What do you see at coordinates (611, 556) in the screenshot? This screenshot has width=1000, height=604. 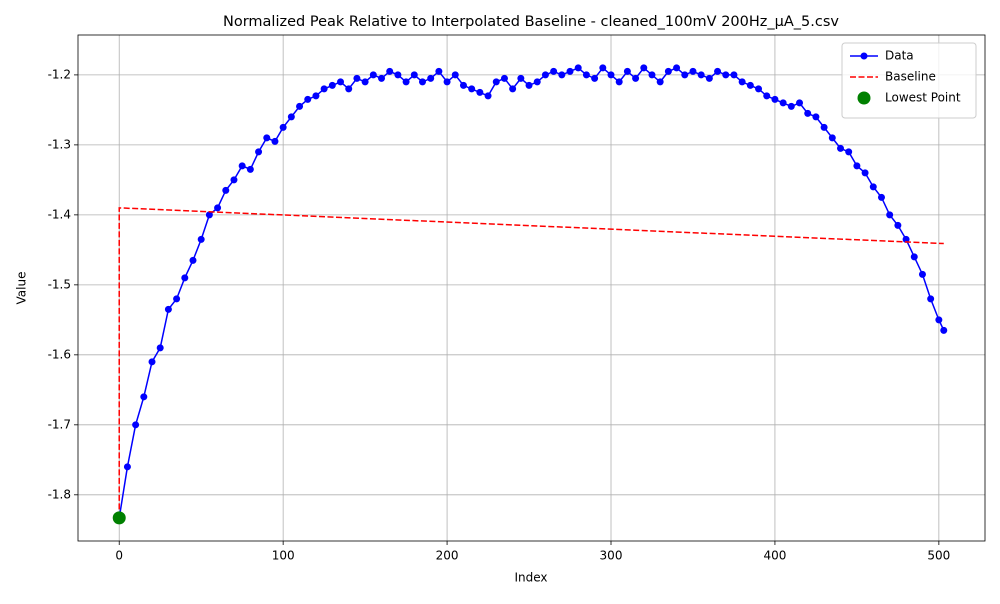 I see `x-tick-label: 300` at bounding box center [611, 556].